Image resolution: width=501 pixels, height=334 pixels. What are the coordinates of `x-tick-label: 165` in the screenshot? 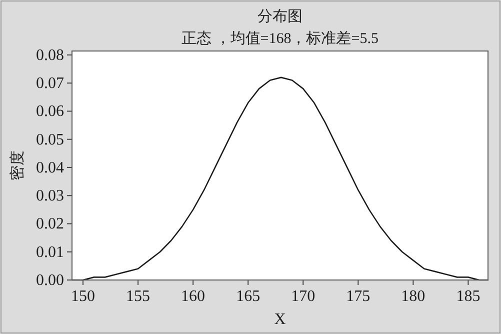 It's located at (248, 296).